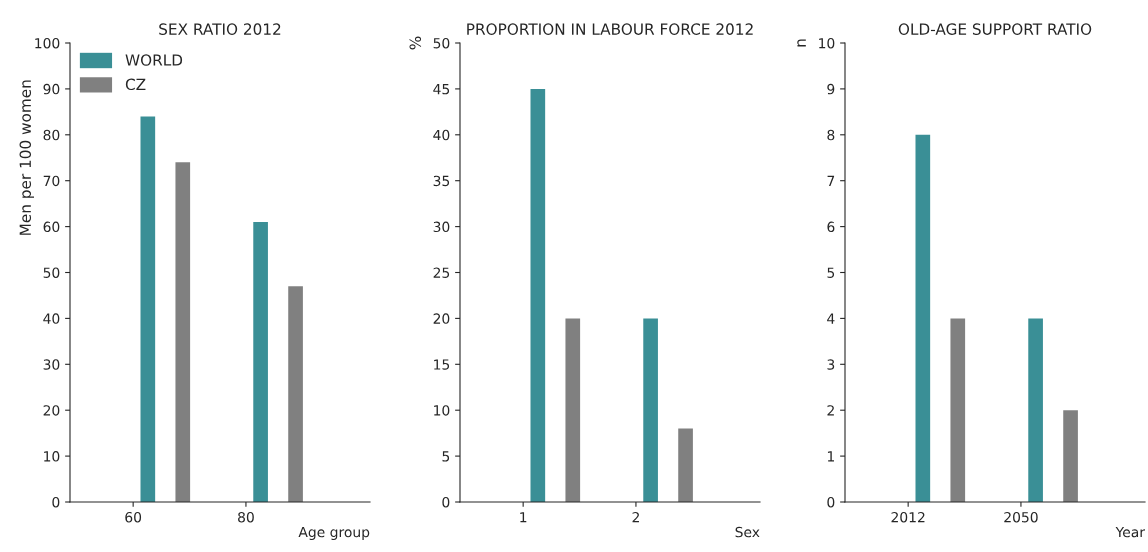 The image size is (1148, 552). Describe the element at coordinates (830, 410) in the screenshot. I see `y-tick-label: 2` at that location.